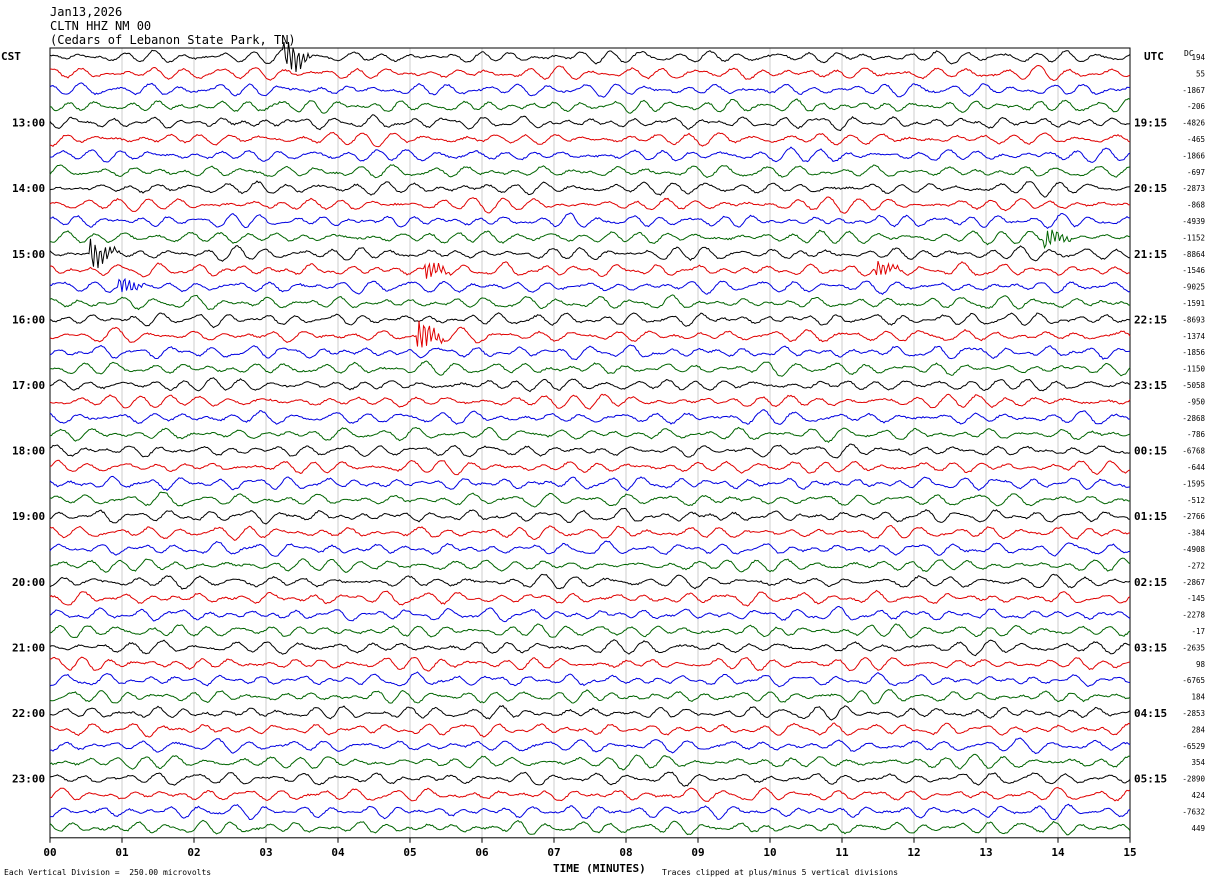 The image size is (1210, 886). I want to click on dc-offset-label: -272, so click(1196, 565).